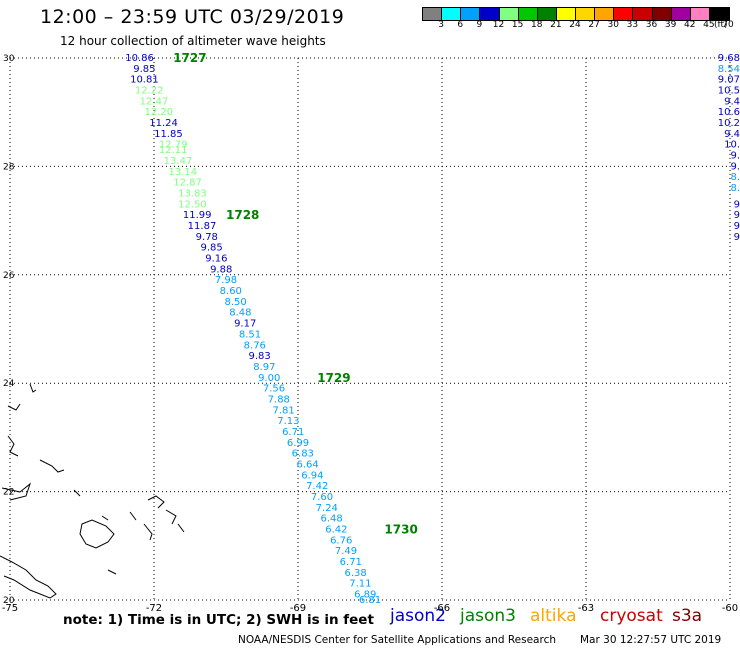  What do you see at coordinates (221, 269) in the screenshot?
I see `swh-point-label: 9.88` at bounding box center [221, 269].